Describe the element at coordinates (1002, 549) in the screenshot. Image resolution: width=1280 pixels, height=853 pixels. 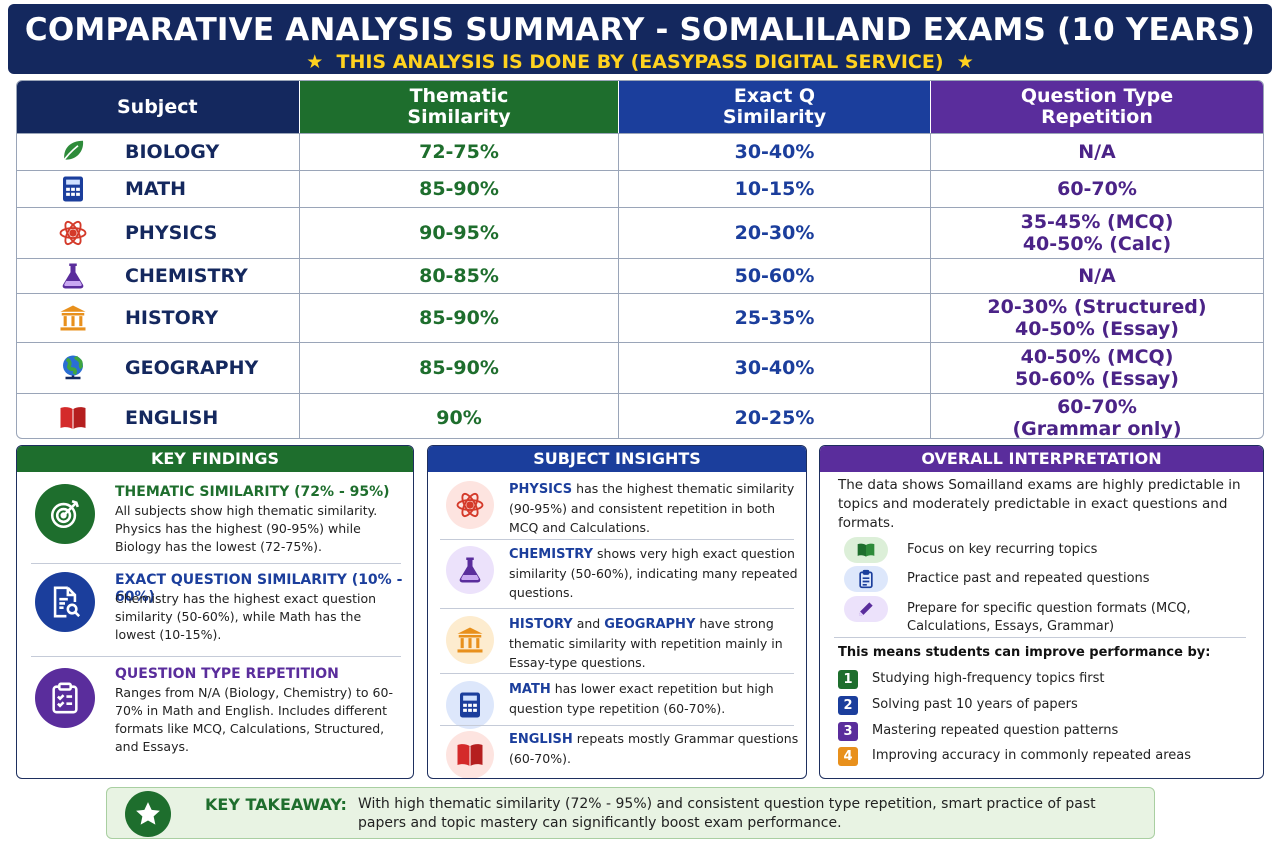
I see `tip-text: Focus on key recurring topics` at that location.